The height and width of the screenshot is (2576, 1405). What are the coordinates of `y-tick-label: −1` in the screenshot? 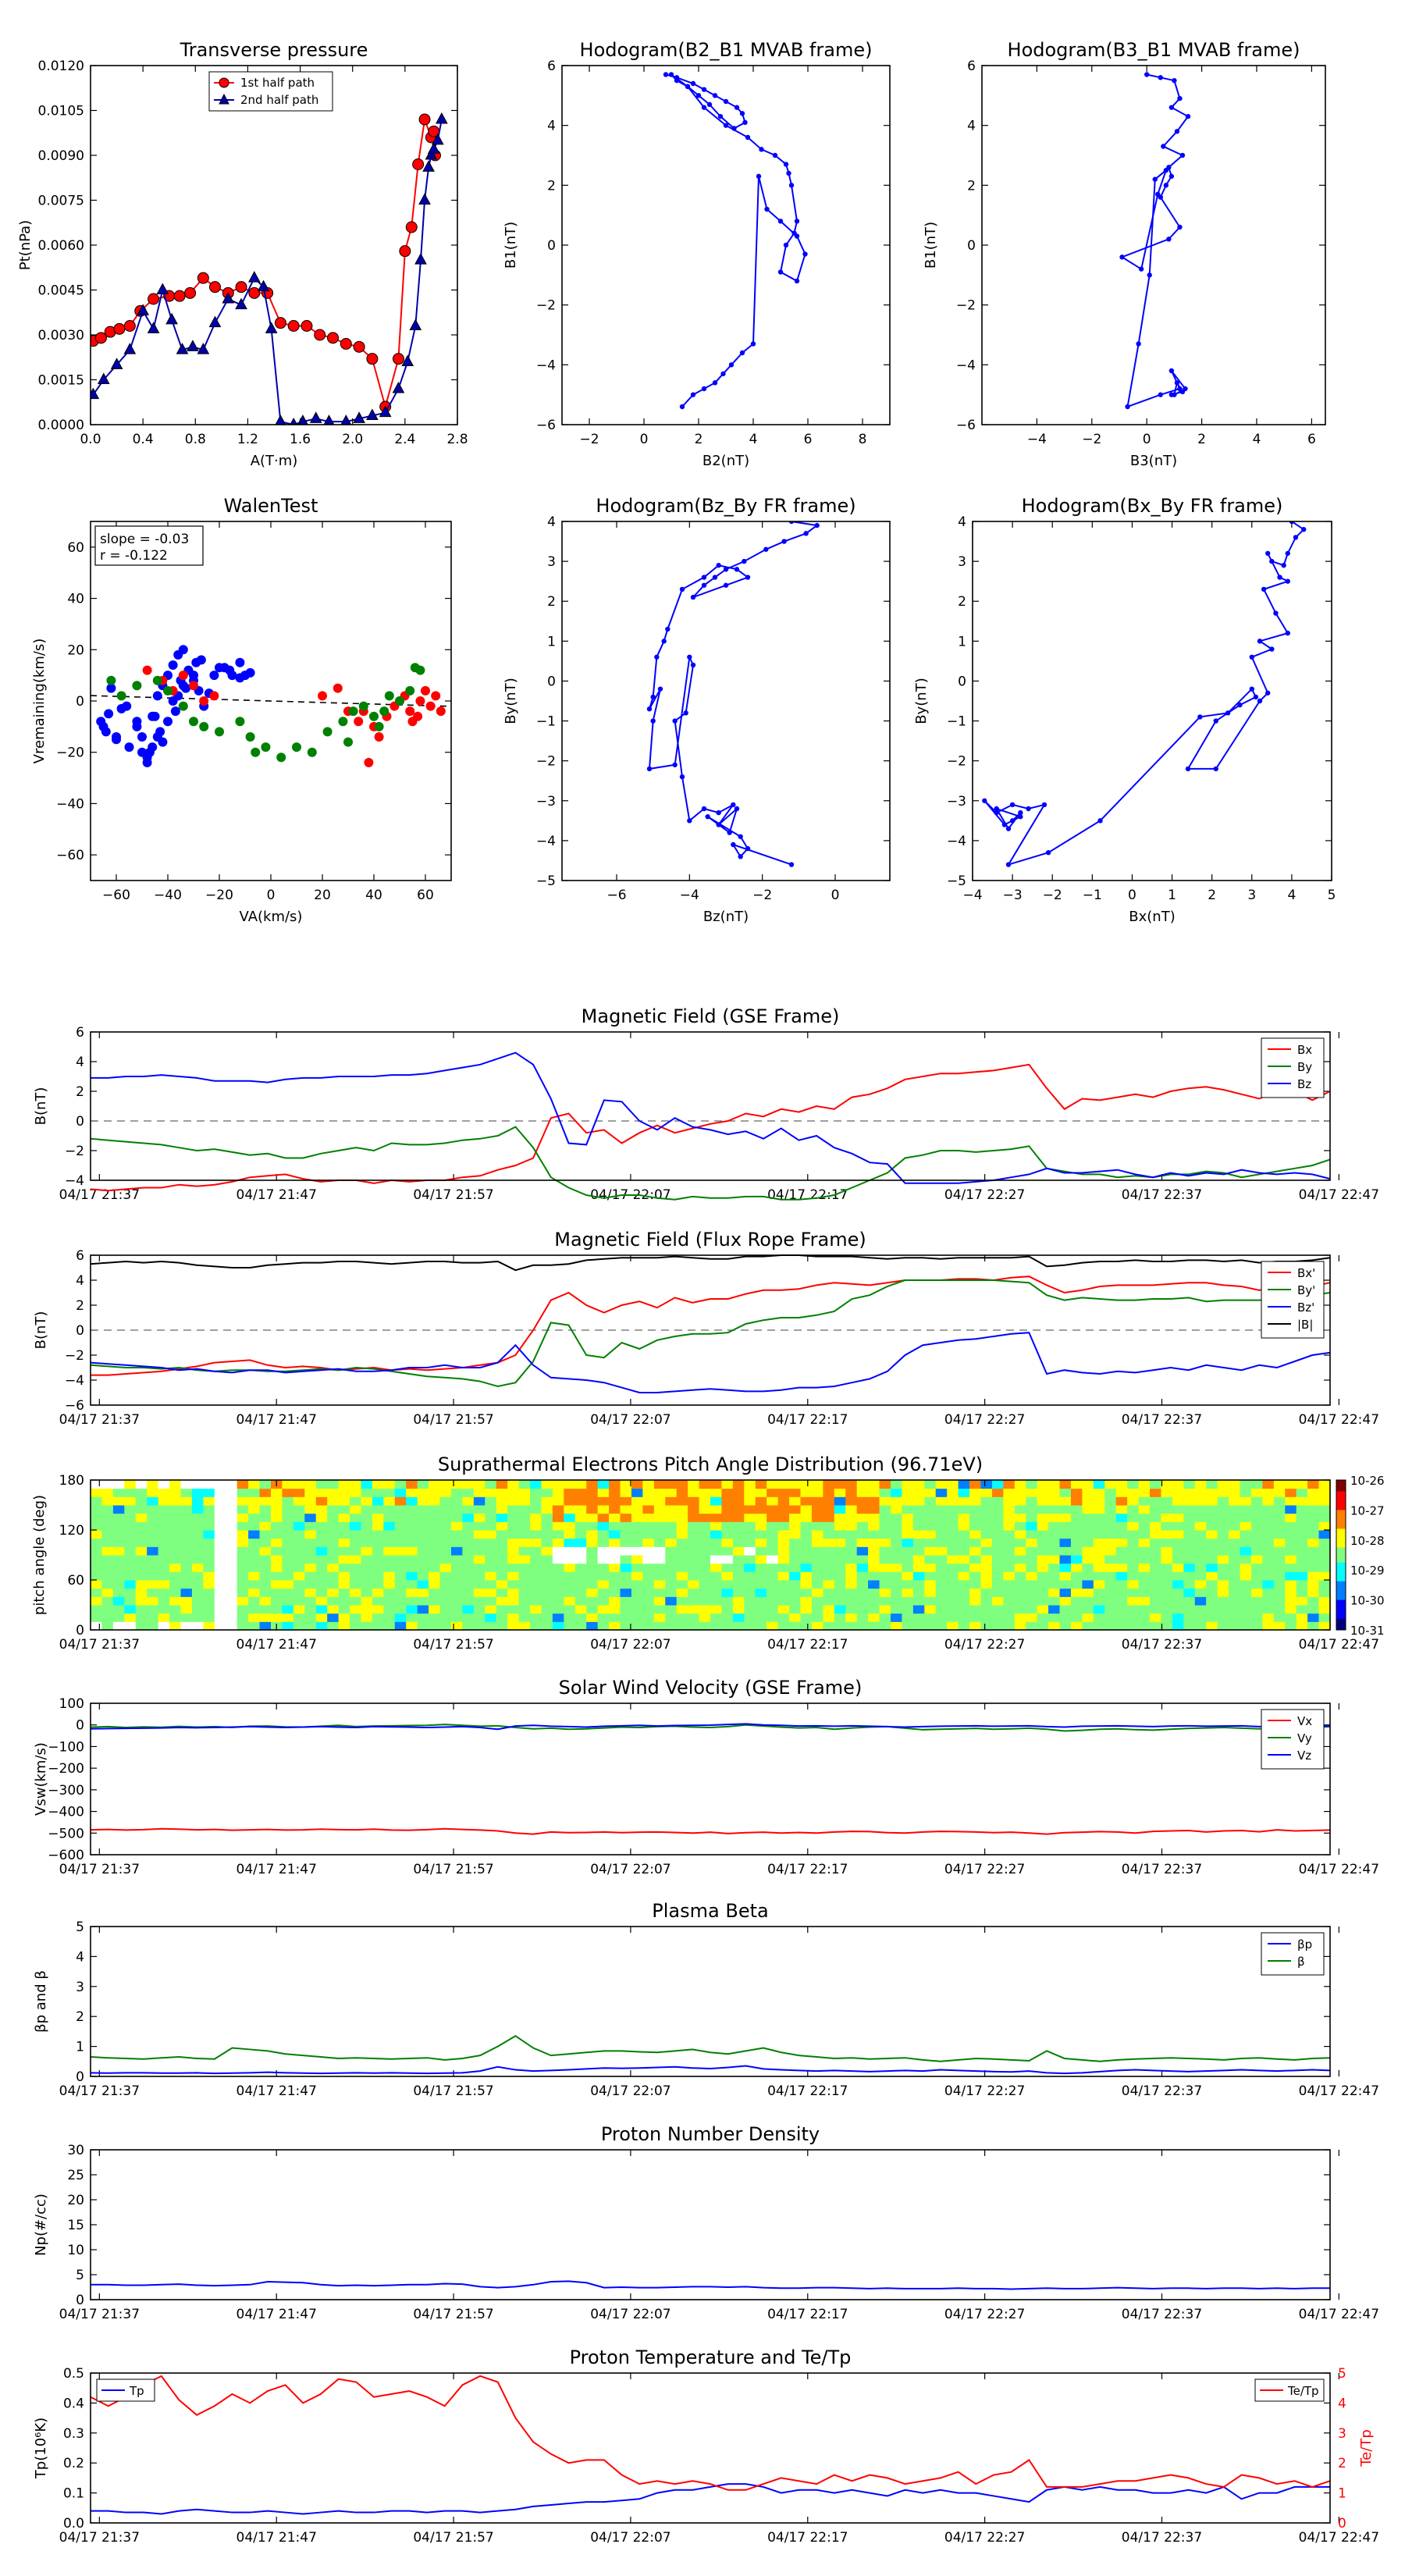 It's located at (546, 722).